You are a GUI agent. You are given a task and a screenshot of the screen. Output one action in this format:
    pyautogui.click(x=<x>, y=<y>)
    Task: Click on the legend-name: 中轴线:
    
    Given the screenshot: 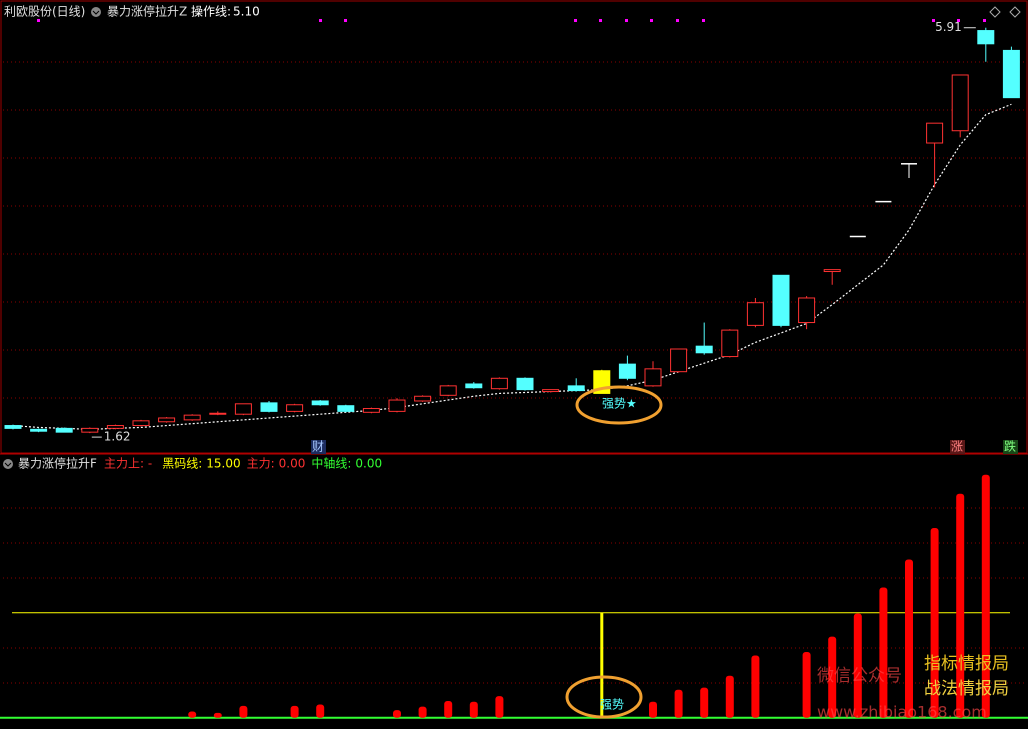 What is the action you would take?
    pyautogui.click(x=331, y=463)
    